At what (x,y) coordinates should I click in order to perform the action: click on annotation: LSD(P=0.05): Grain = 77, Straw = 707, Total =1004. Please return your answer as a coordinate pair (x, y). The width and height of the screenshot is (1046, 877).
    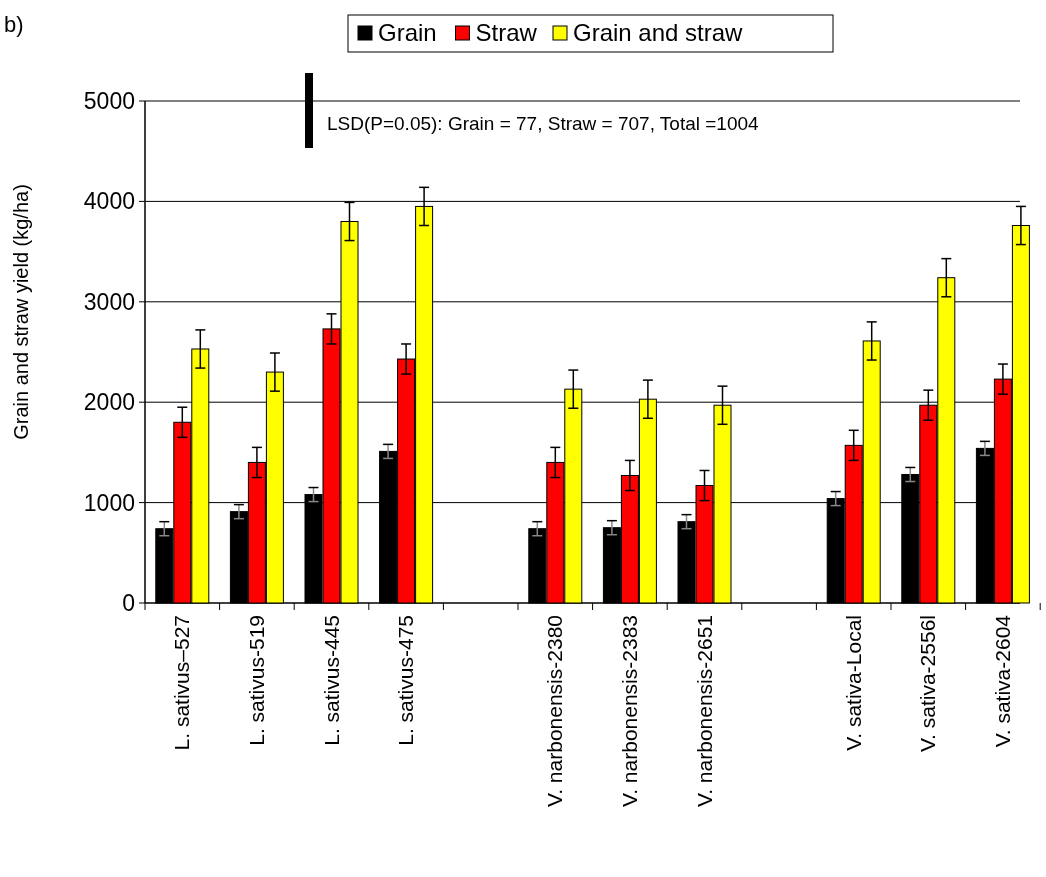
    Looking at the image, I should click on (543, 123).